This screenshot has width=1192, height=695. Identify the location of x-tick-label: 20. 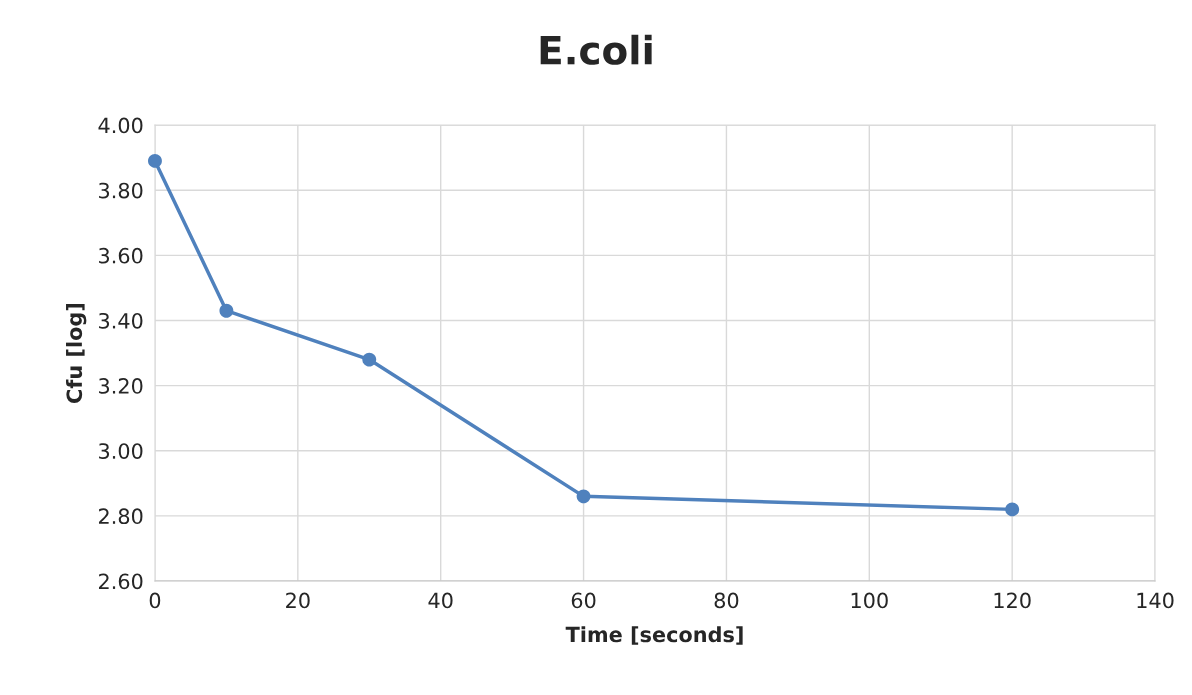
(298, 600).